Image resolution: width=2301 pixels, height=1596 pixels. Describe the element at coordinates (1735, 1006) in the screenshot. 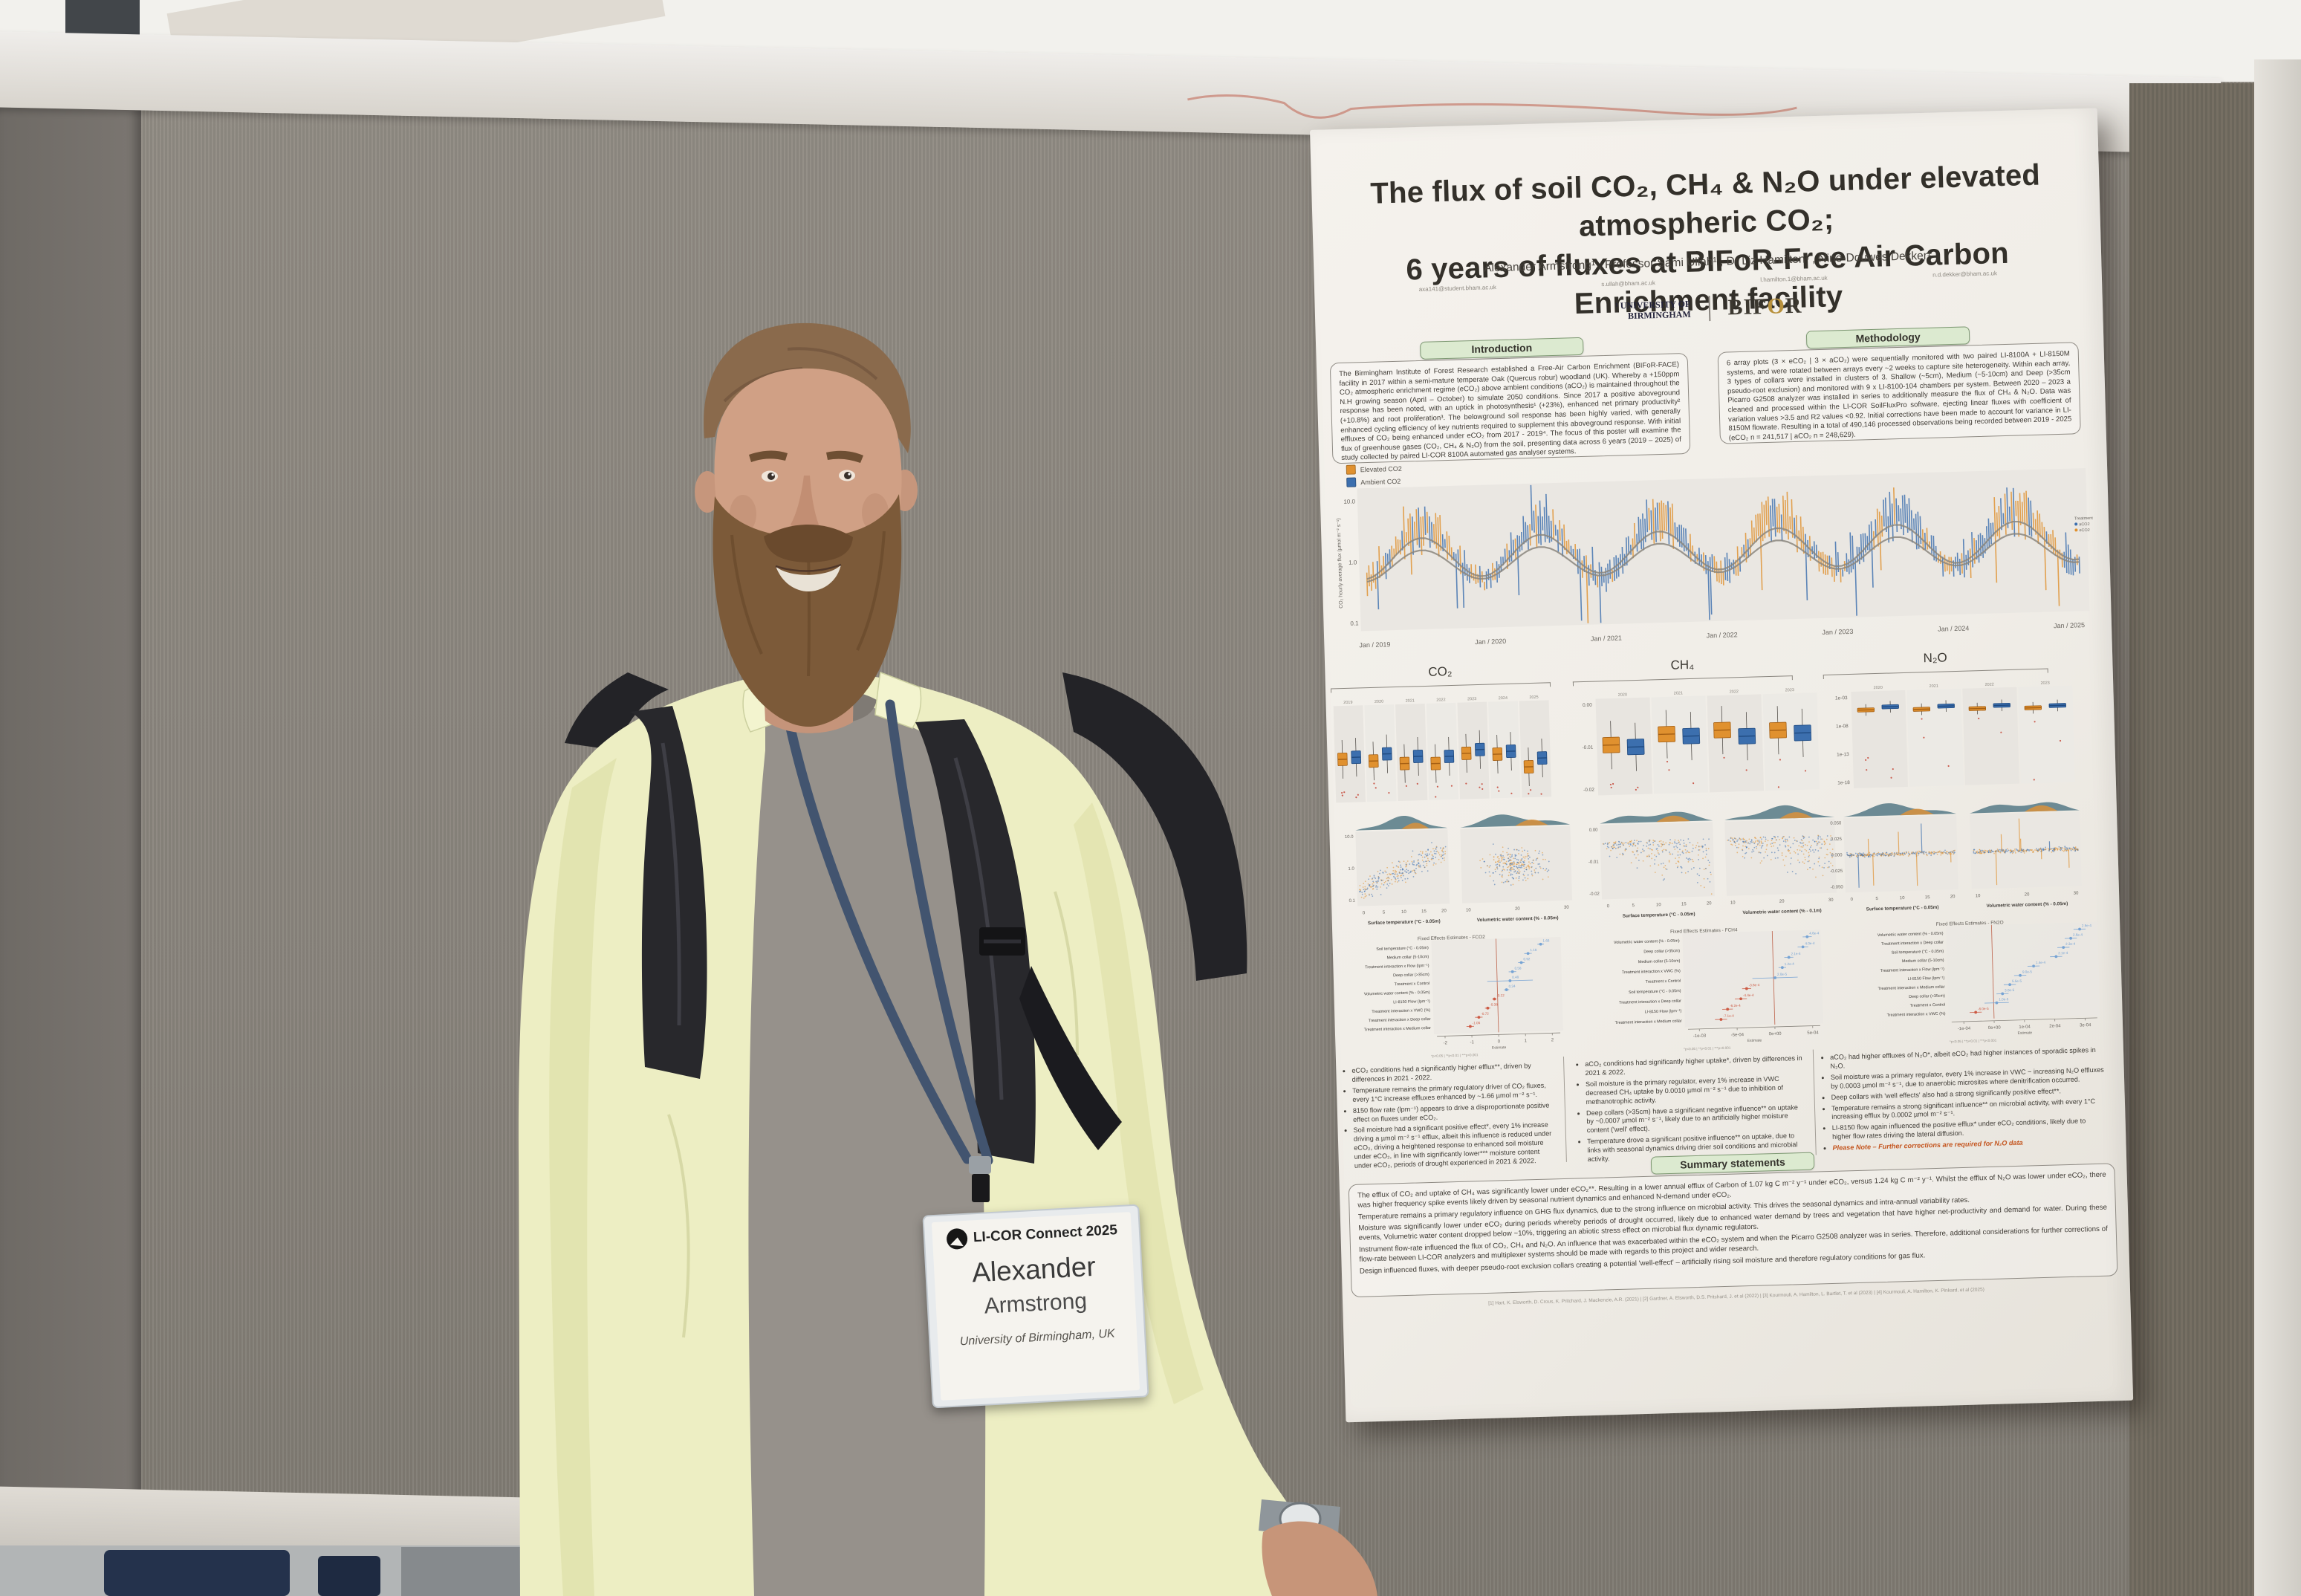

I see `svg-text: -6.2e-4` at that location.